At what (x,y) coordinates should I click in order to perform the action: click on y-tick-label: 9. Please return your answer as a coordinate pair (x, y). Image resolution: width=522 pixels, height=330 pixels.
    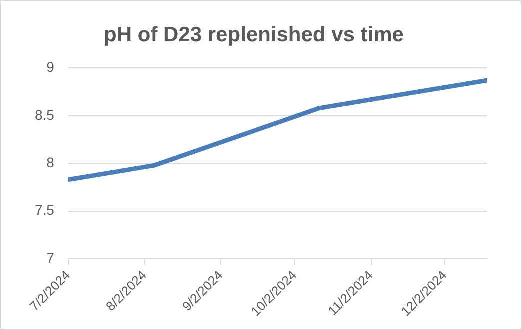
    Looking at the image, I should click on (50, 67).